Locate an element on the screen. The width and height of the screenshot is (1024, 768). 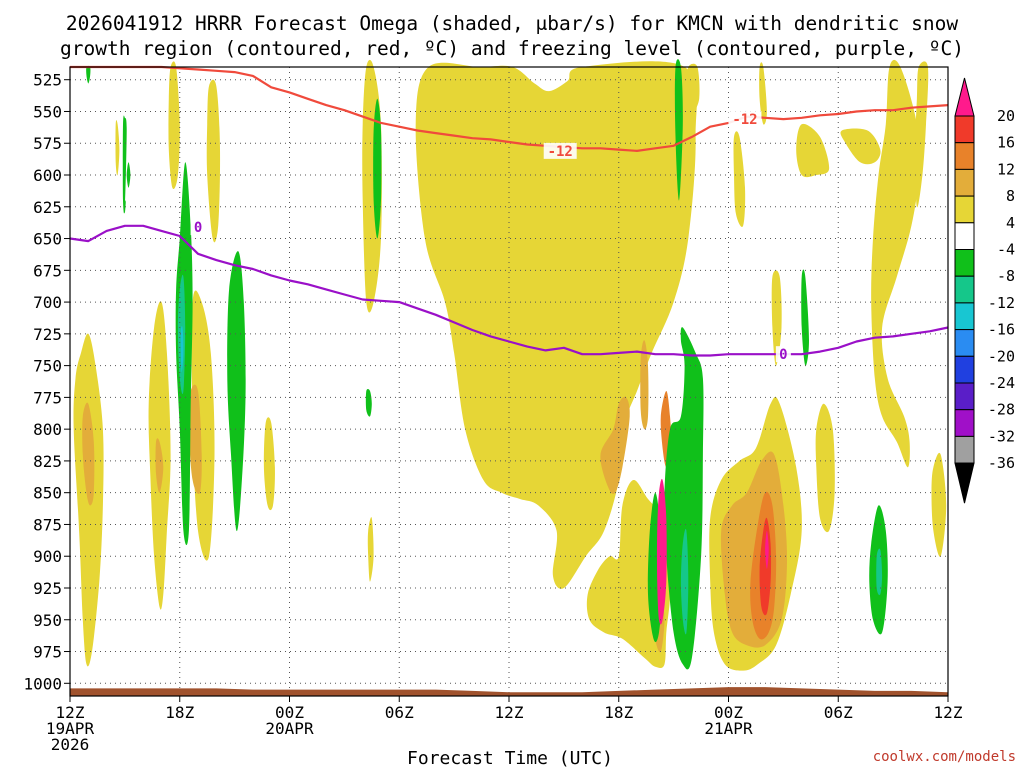
colorbar-label-11: -28 is located at coordinates (1001, 410).